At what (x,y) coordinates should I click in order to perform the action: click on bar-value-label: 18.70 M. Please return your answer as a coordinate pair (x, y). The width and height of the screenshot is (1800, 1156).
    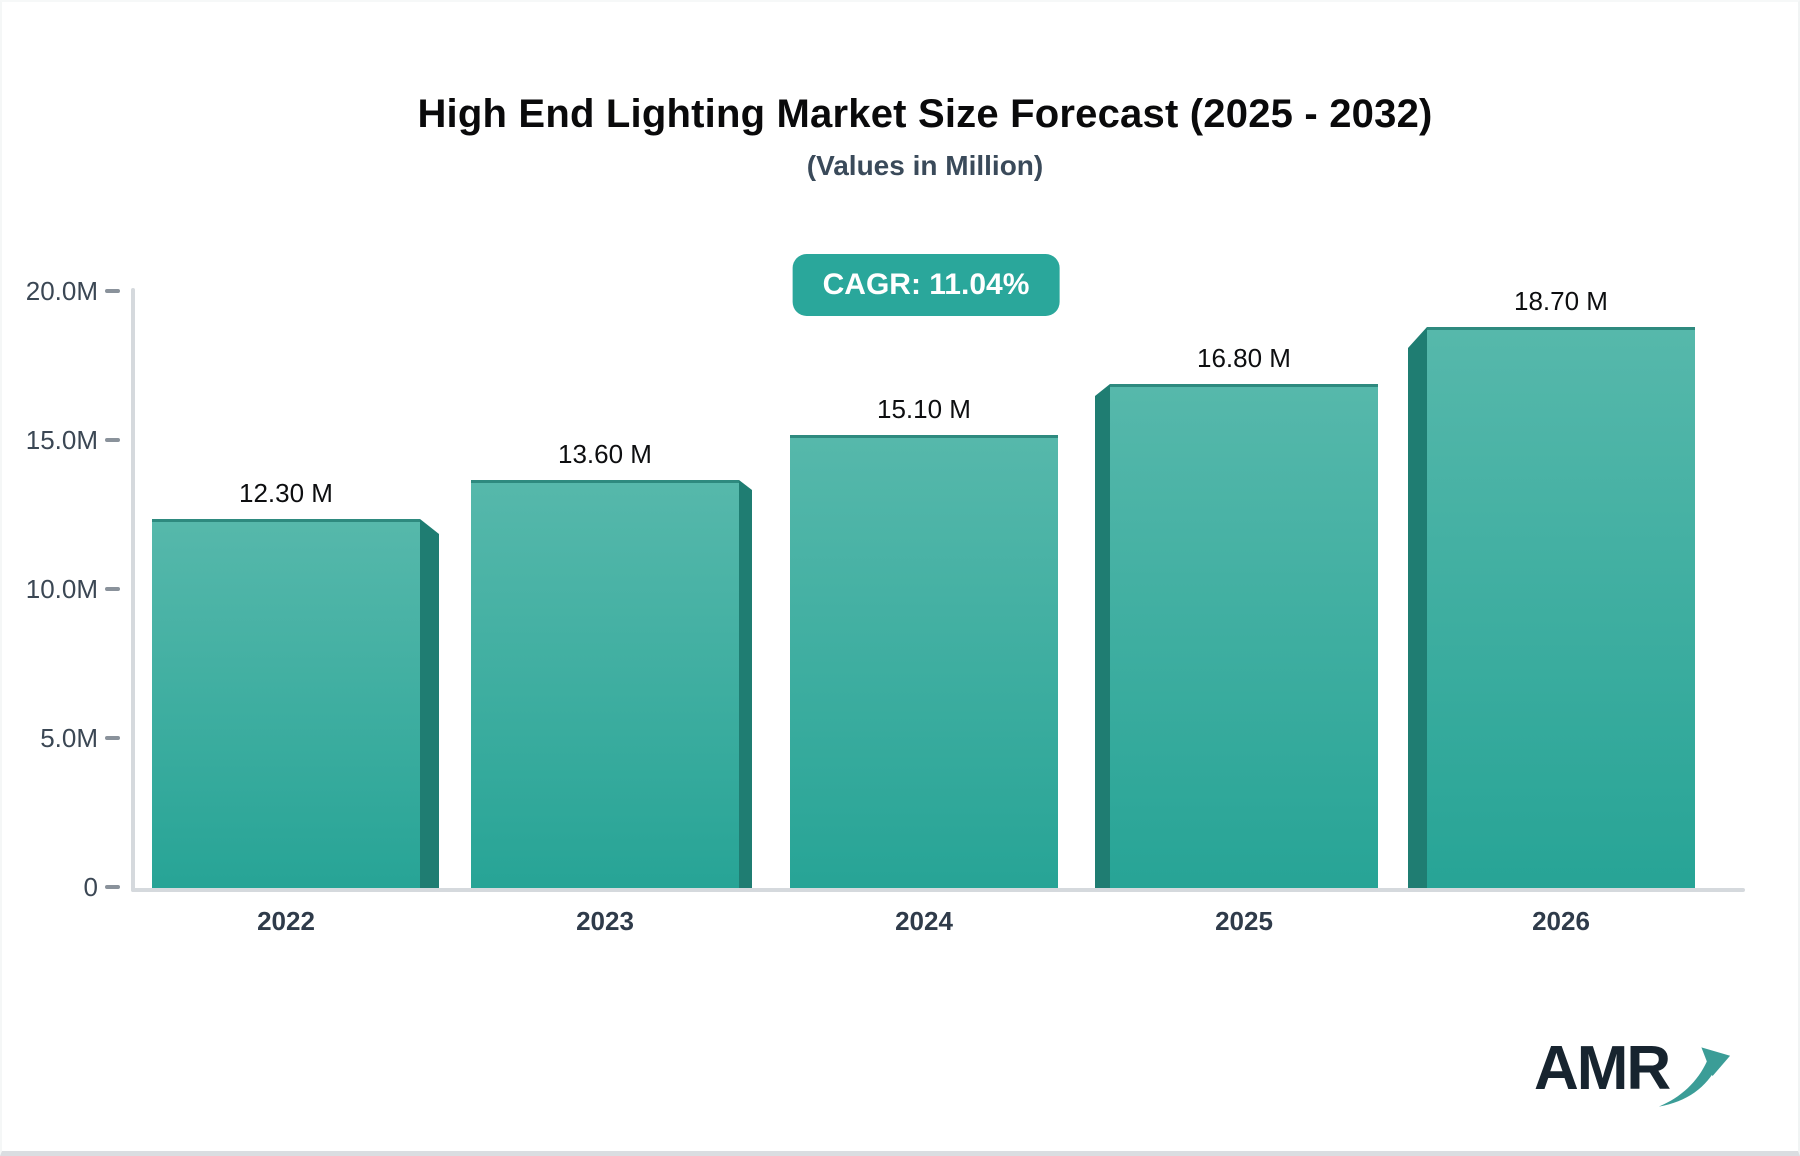
    Looking at the image, I should click on (1561, 301).